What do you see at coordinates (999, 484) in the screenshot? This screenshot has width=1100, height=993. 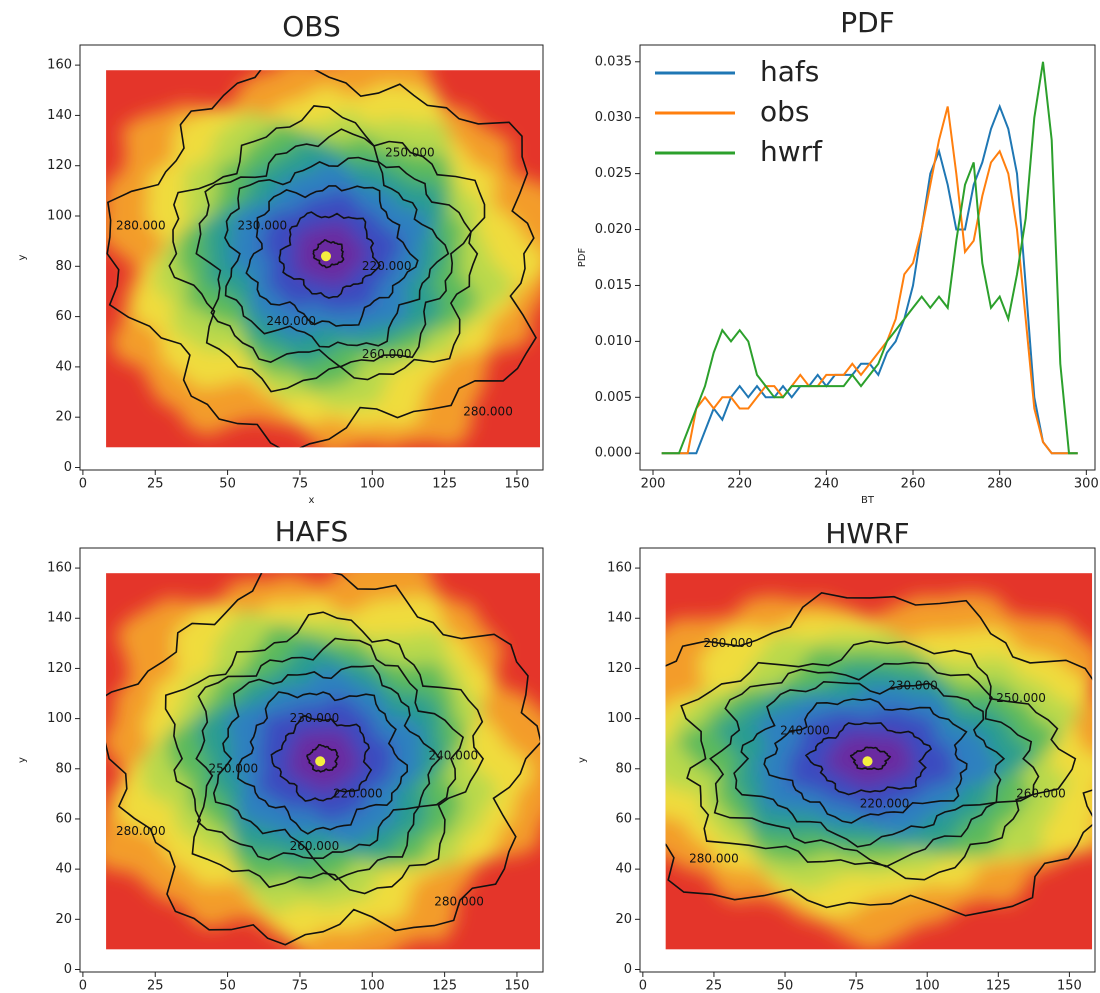 I see `x-tick-label: 280` at bounding box center [999, 484].